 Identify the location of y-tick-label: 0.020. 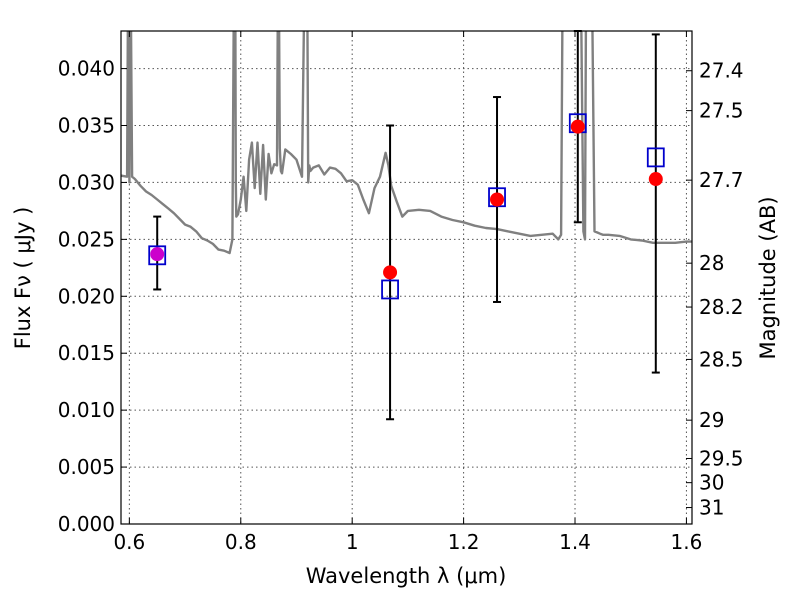
(86, 296).